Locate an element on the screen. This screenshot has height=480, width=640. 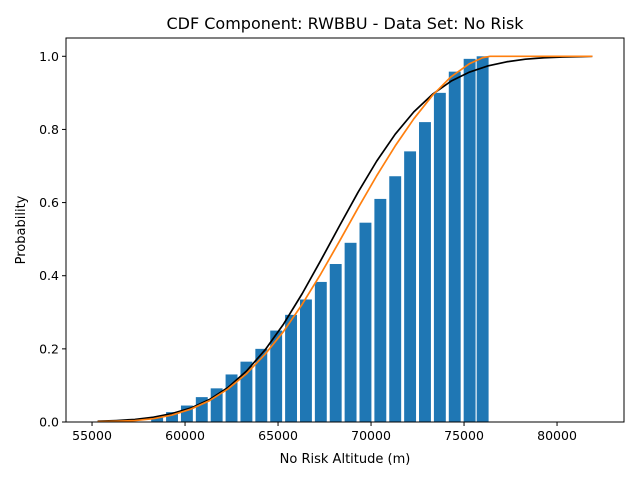
x-tick-label: 70000 is located at coordinates (371, 435).